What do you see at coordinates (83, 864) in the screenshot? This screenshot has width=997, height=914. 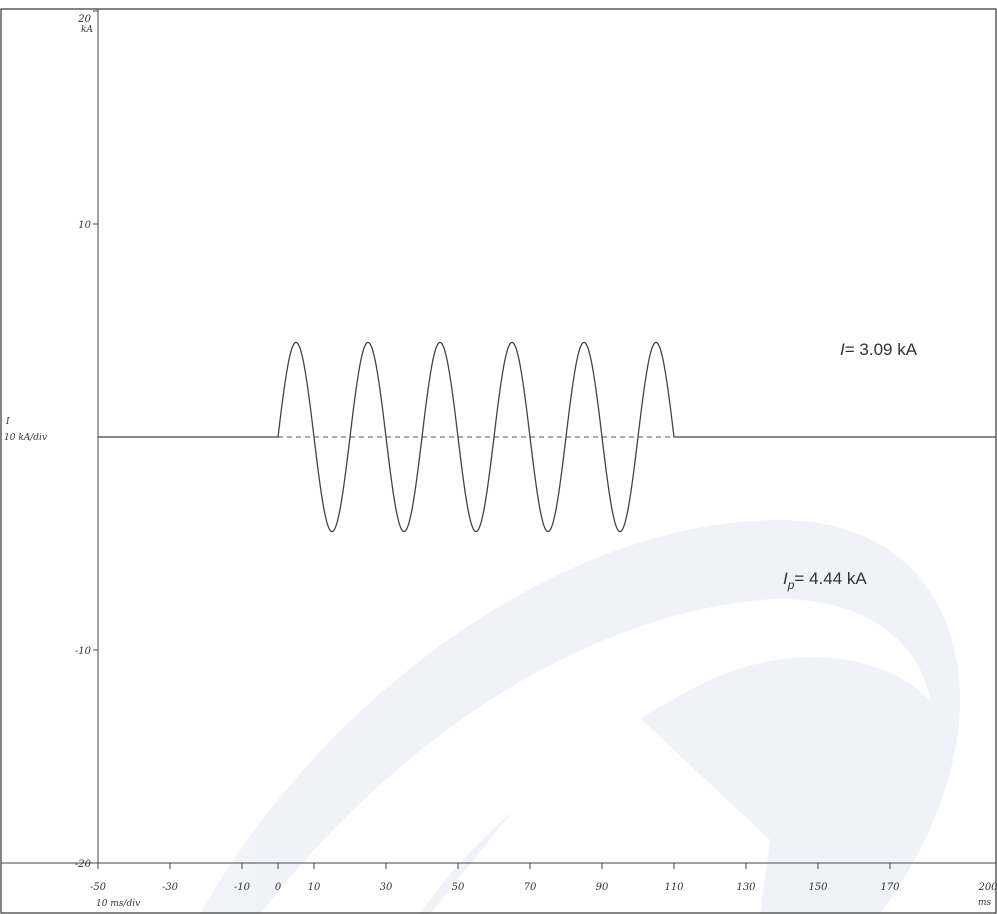 I see `y-tick-label: -20` at bounding box center [83, 864].